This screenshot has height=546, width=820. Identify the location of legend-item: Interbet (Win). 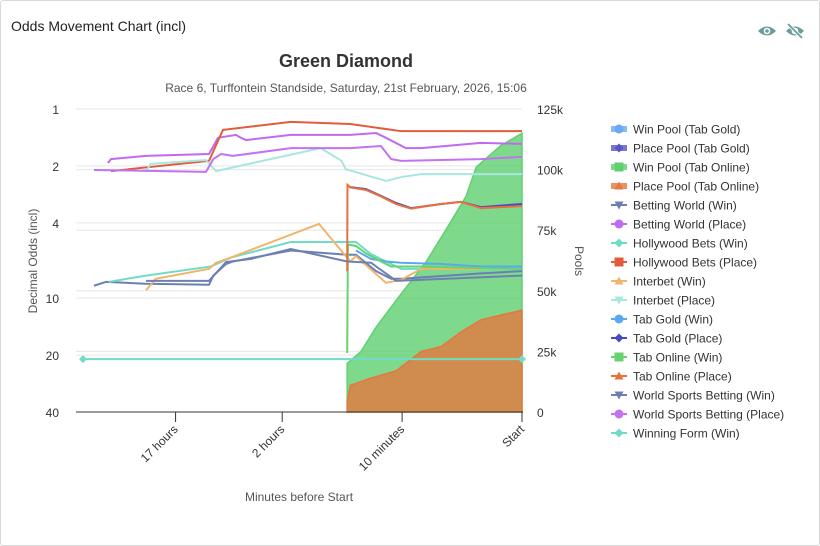
(658, 282).